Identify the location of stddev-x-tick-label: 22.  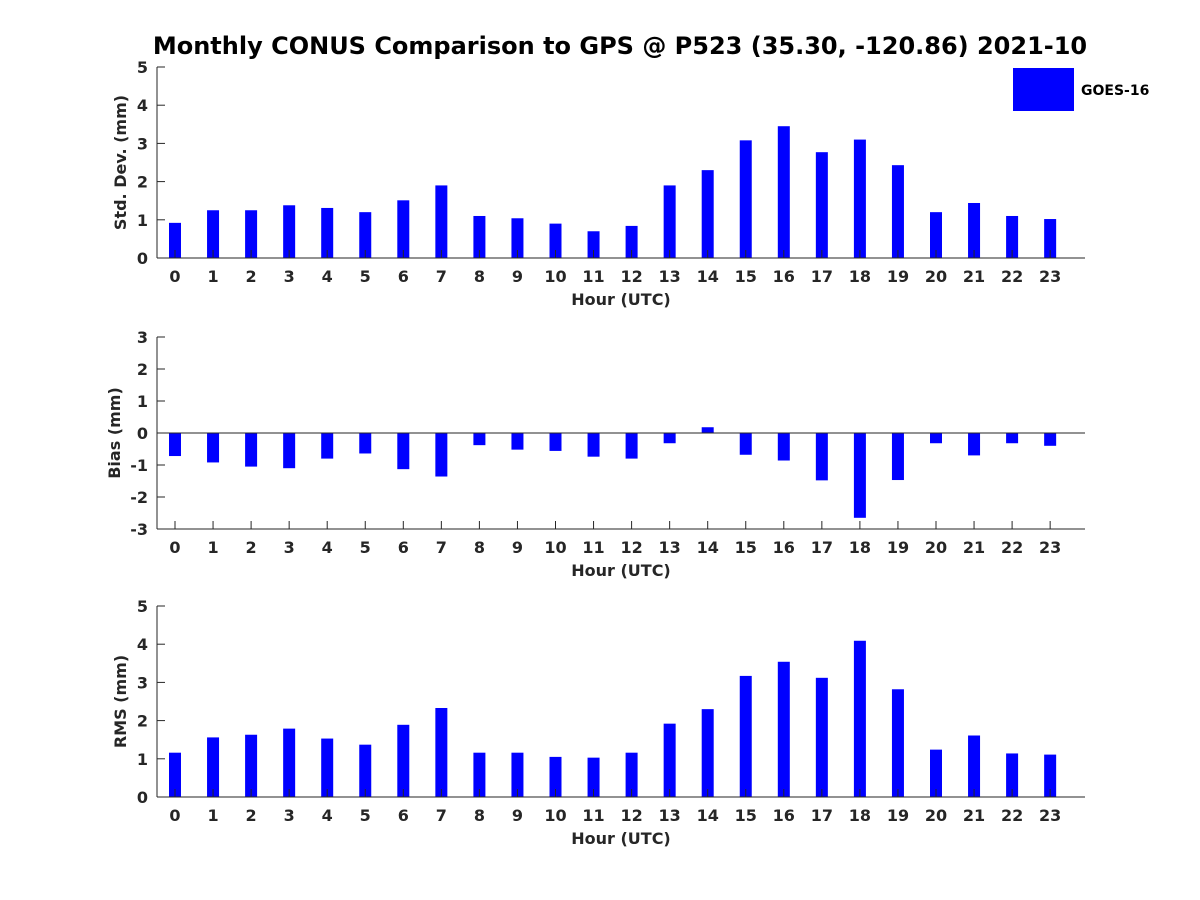
(1012, 276).